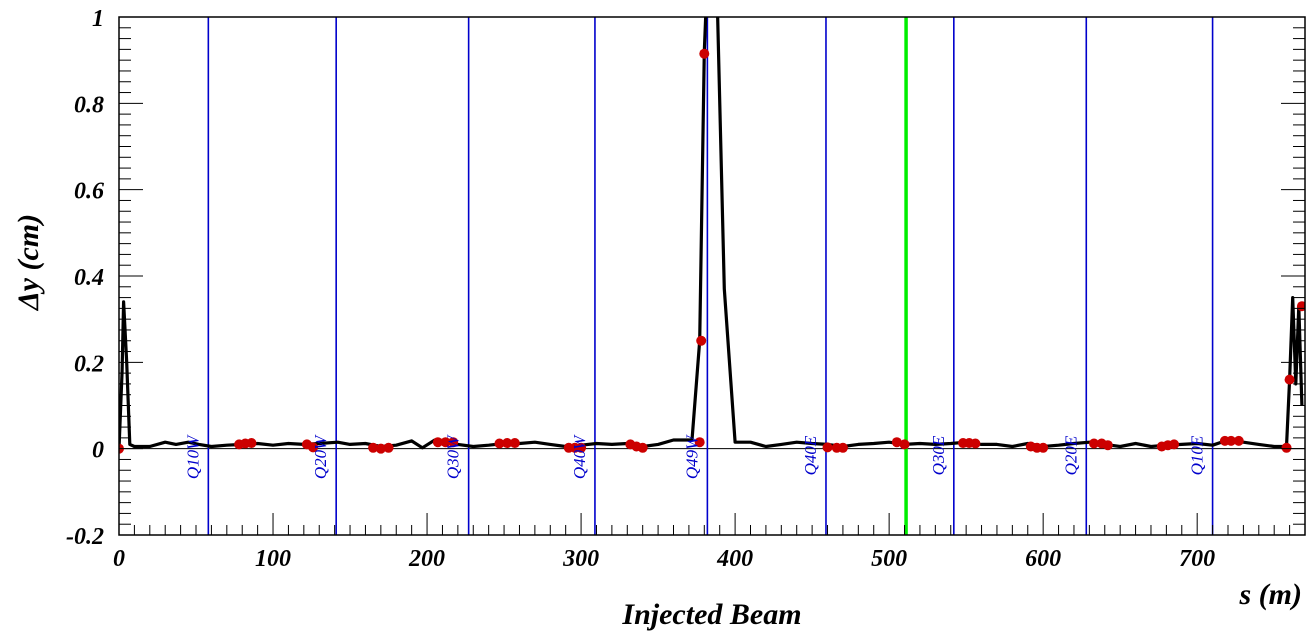 The width and height of the screenshot is (1311, 634). What do you see at coordinates (889, 559) in the screenshot?
I see `x-tick-label: 500` at bounding box center [889, 559].